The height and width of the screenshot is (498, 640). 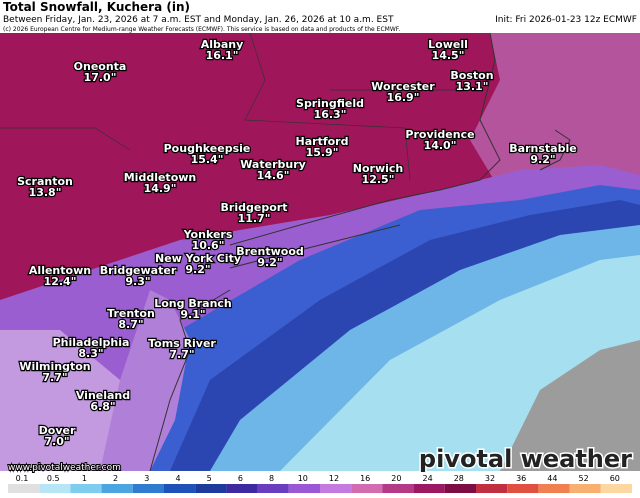 I want to click on city-name: Hartford, so click(x=322, y=141).